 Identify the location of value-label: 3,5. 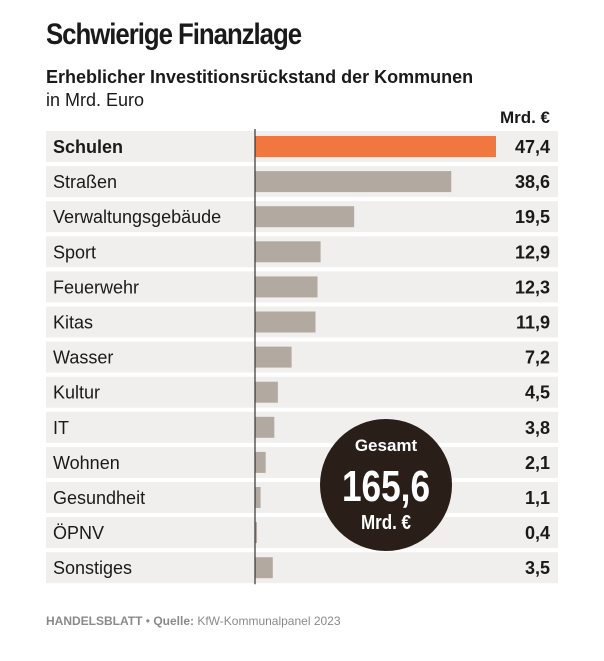
(537, 568).